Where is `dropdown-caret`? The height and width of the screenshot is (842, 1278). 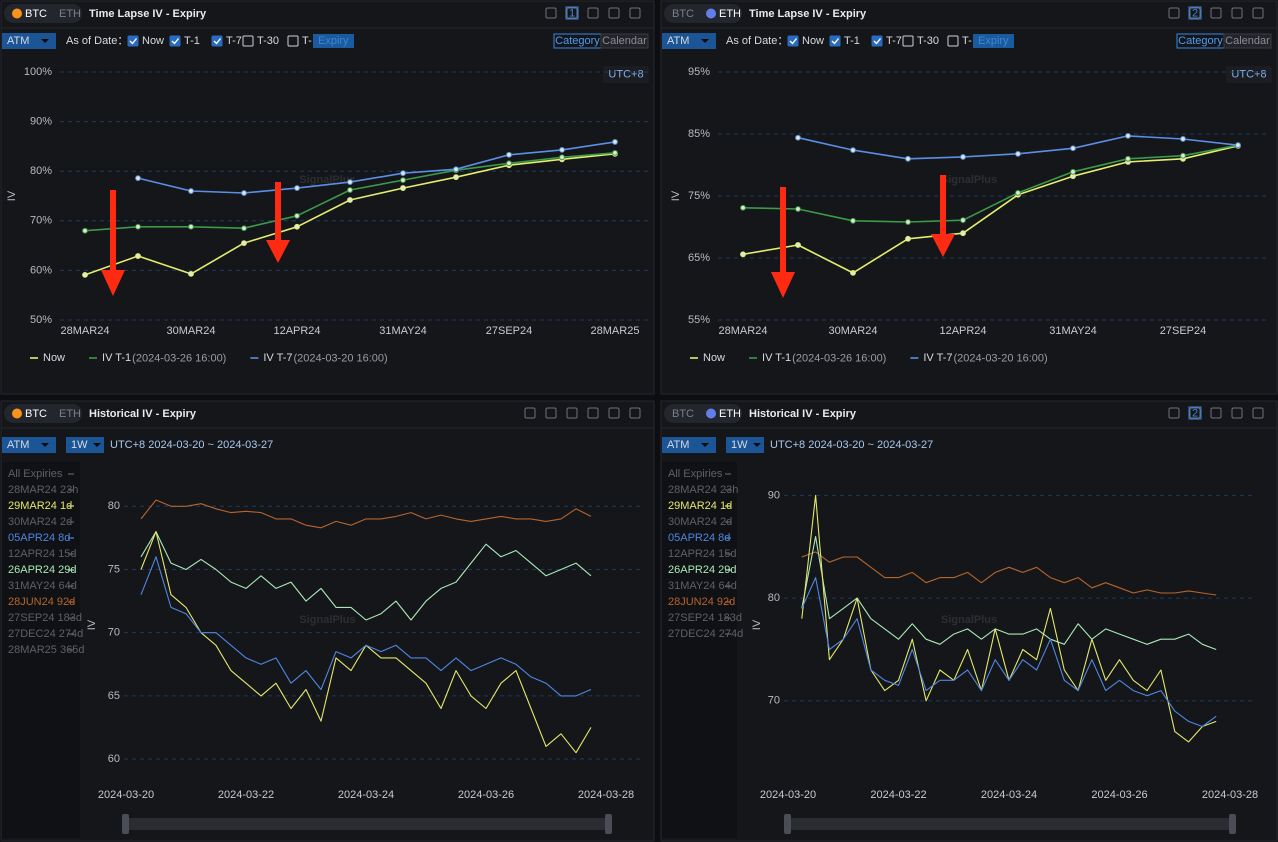 dropdown-caret is located at coordinates (45, 445).